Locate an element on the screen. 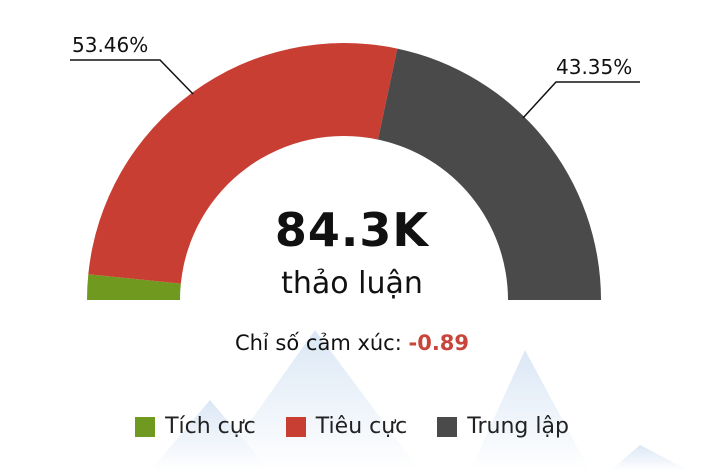  data-label-trung-lap: 43.35% is located at coordinates (581, 87).